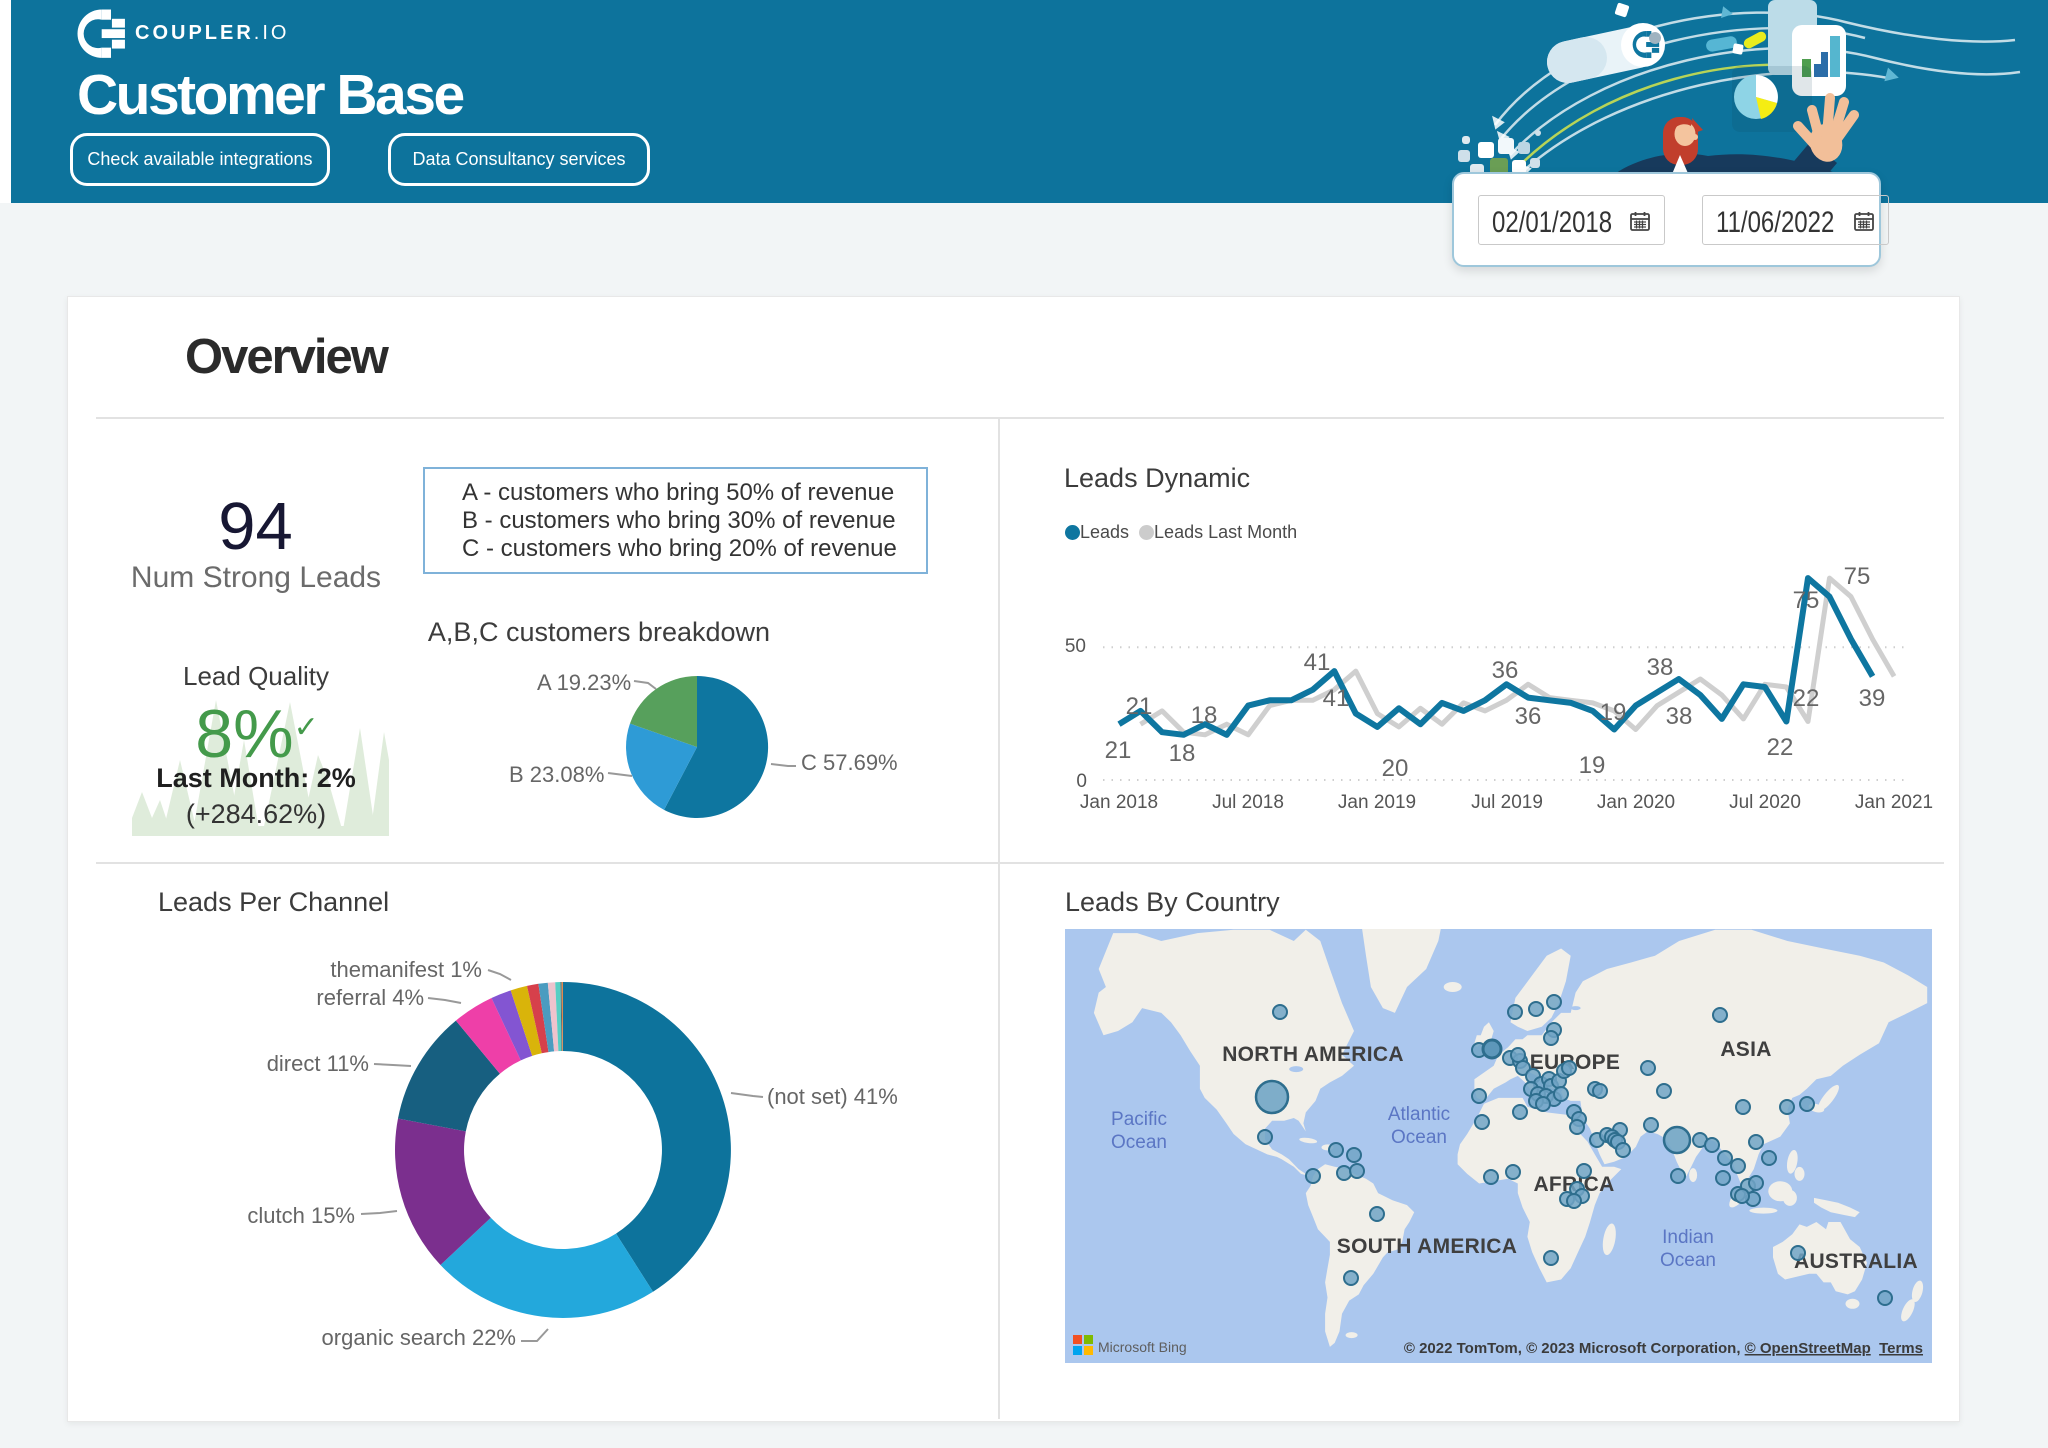 This screenshot has width=2048, height=1448. Describe the element at coordinates (370, 997) in the screenshot. I see `svg-text: referral 4%` at that location.